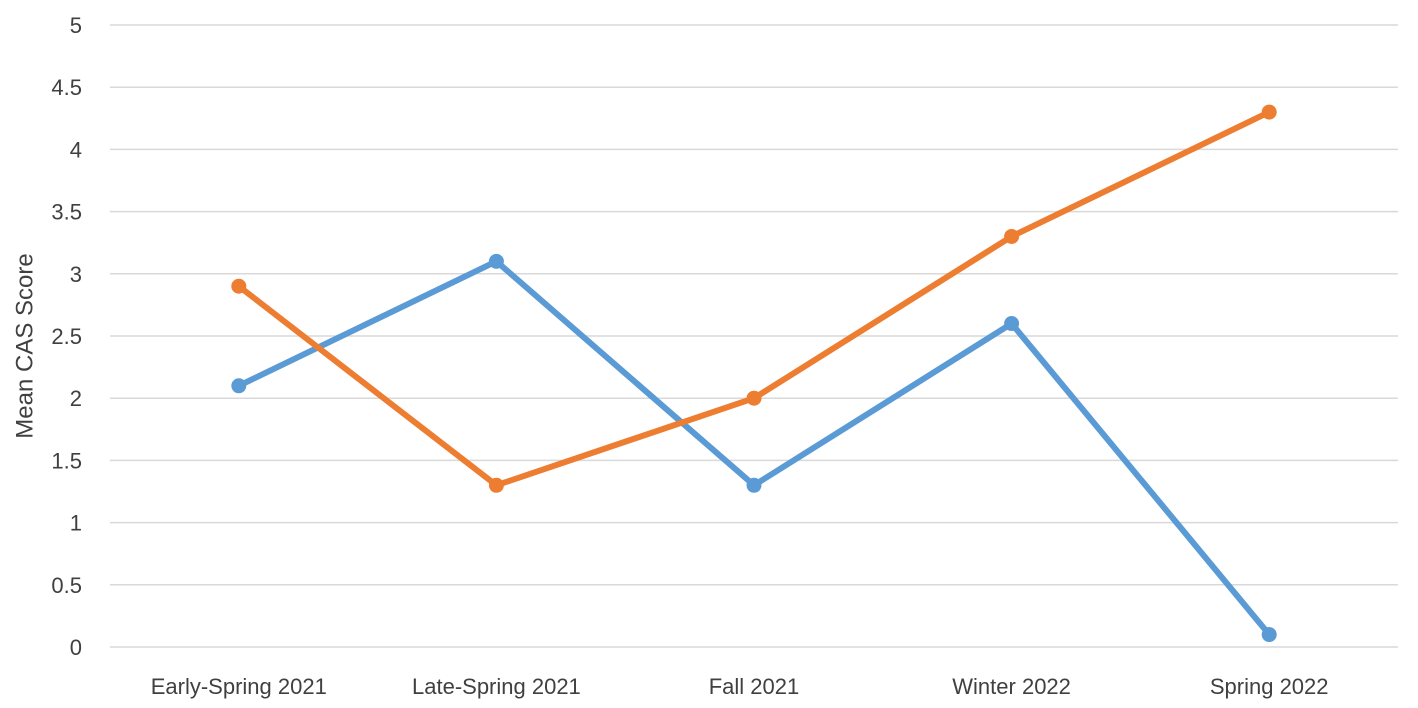 The image size is (1418, 708). I want to click on y-tick-label: 1.5, so click(66, 460).